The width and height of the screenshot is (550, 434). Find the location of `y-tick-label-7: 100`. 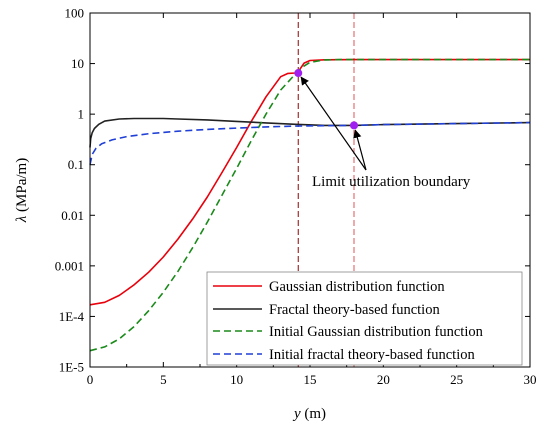

y-tick-label-7: 100 is located at coordinates (75, 13).